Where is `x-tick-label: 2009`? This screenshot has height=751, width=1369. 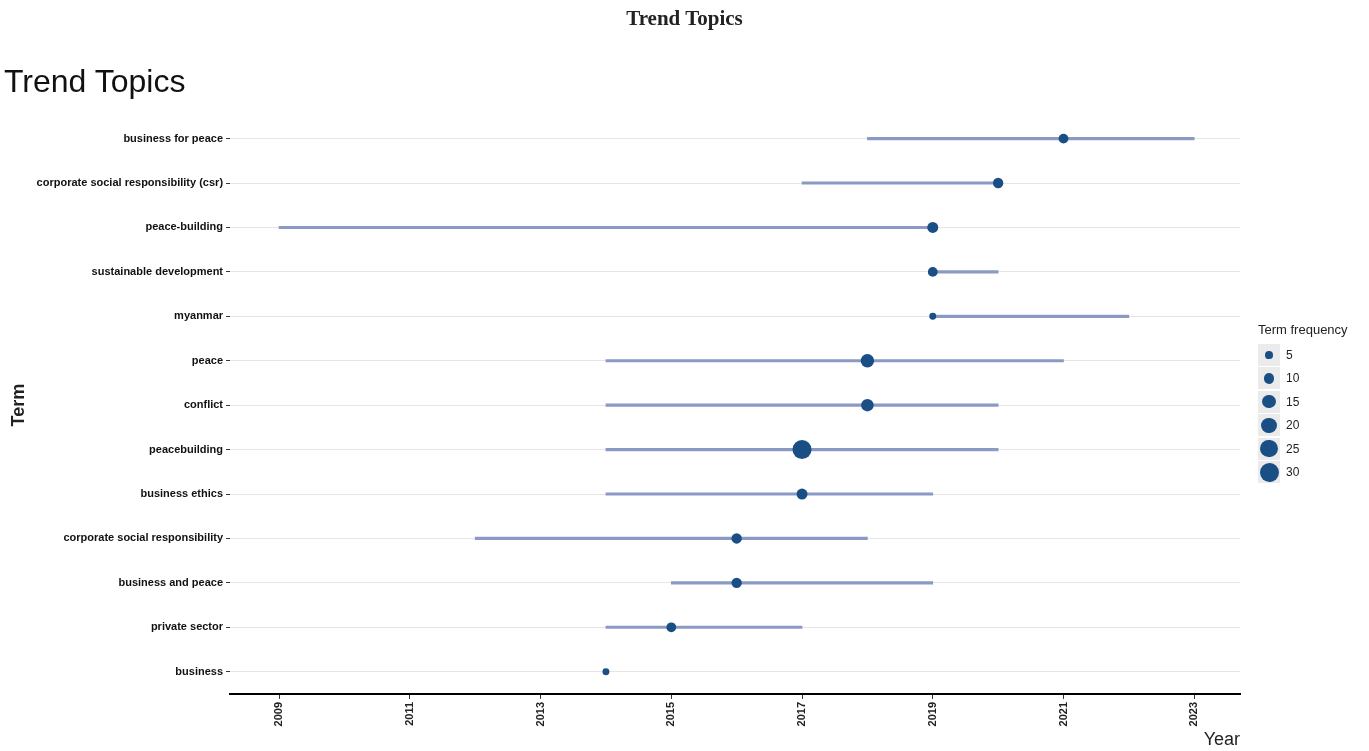
x-tick-label: 2009 is located at coordinates (278, 714).